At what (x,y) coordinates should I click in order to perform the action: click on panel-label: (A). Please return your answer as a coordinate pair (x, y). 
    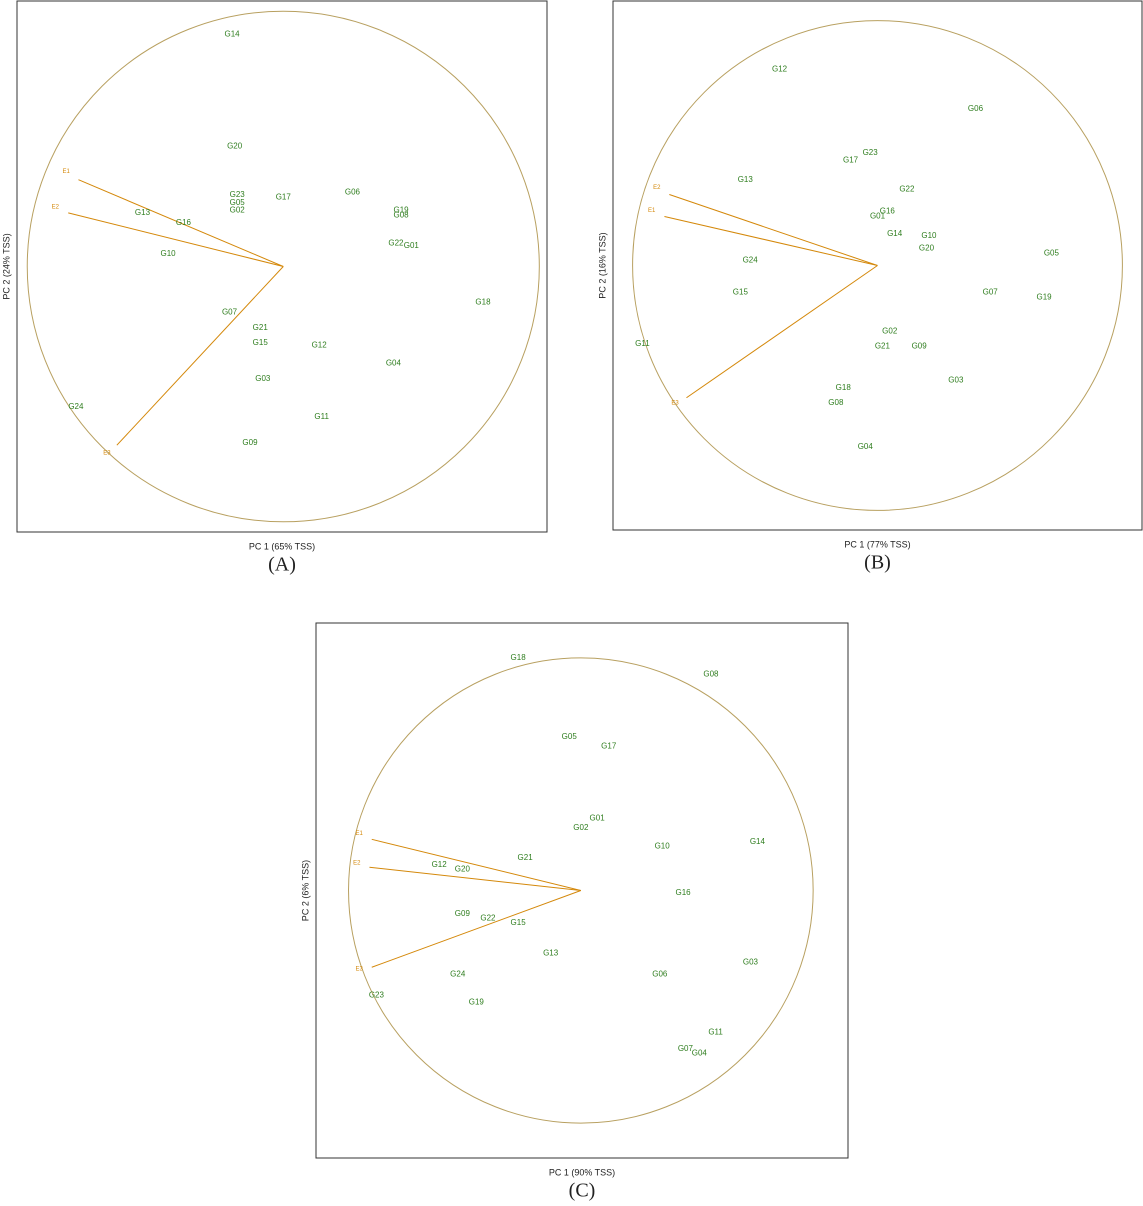
    Looking at the image, I should click on (282, 565).